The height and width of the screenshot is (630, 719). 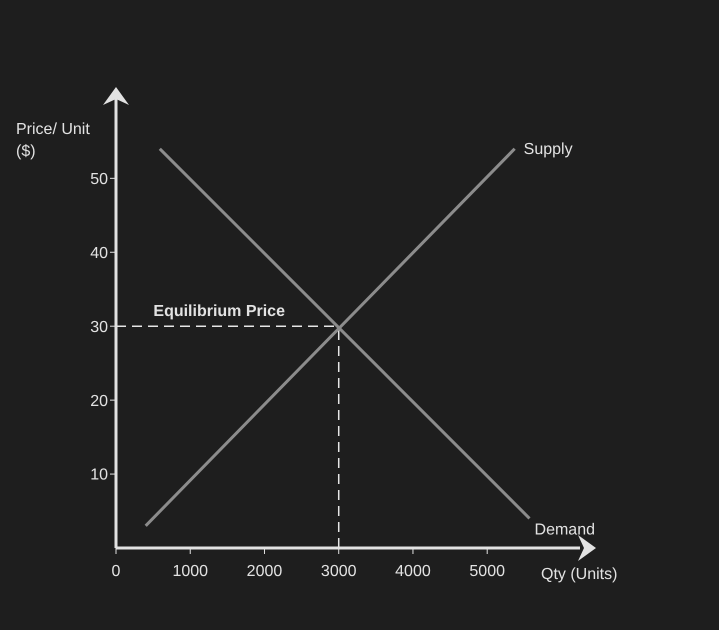 What do you see at coordinates (99, 327) in the screenshot?
I see `y-tick-label: 30` at bounding box center [99, 327].